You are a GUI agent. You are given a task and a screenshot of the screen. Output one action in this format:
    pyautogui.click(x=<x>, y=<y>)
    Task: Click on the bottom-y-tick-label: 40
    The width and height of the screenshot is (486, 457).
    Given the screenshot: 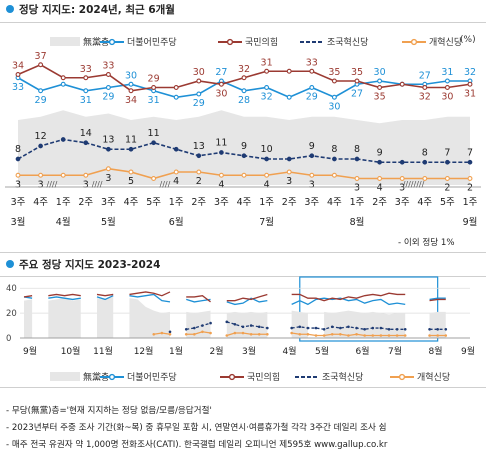 What is the action you would take?
    pyautogui.click(x=11, y=289)
    